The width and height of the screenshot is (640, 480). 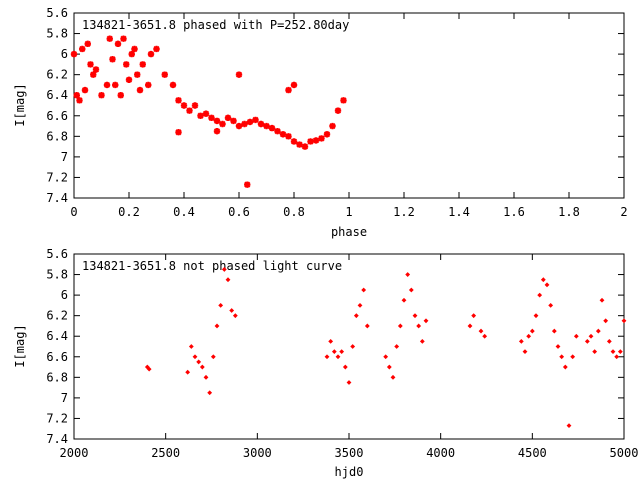 What do you see at coordinates (20, 345) in the screenshot?
I see `unphased-y-axis-label: I[mag]` at bounding box center [20, 345].